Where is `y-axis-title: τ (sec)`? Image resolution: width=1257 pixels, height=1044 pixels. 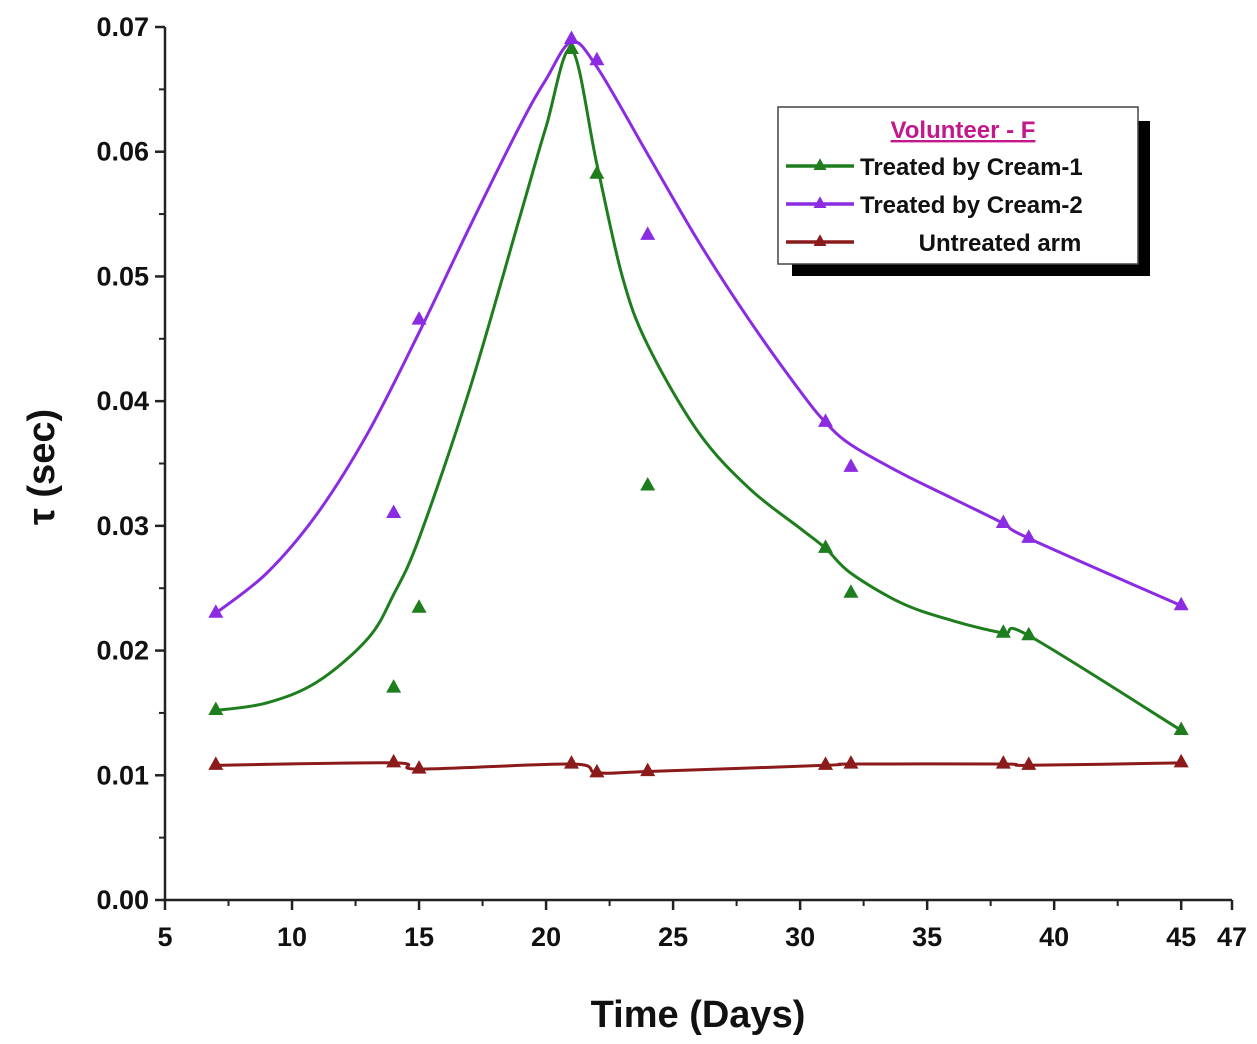
y-axis-title: τ (sec) is located at coordinates (42, 467).